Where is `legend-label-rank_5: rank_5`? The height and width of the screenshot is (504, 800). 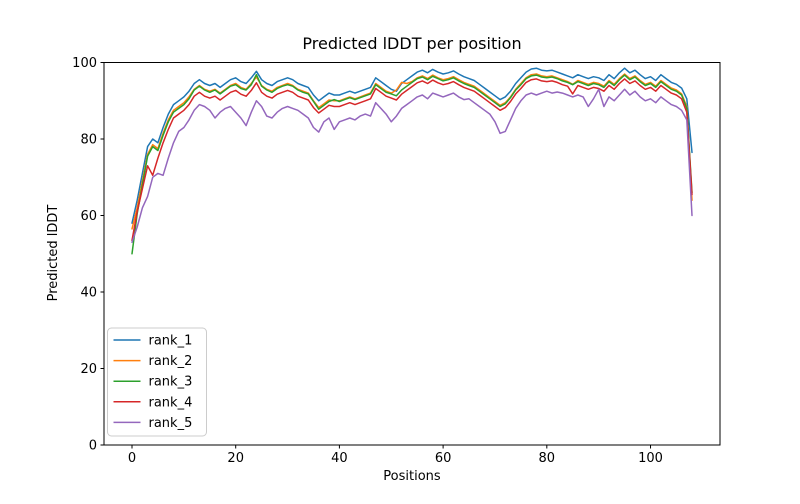
legend-label-rank_5: rank_5 is located at coordinates (171, 423).